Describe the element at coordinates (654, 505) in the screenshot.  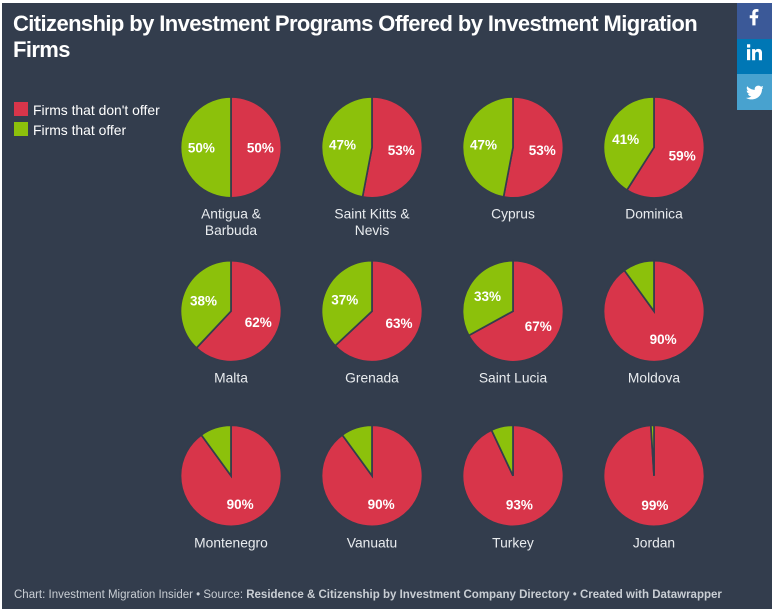
I see `svg-text: 99%` at that location.